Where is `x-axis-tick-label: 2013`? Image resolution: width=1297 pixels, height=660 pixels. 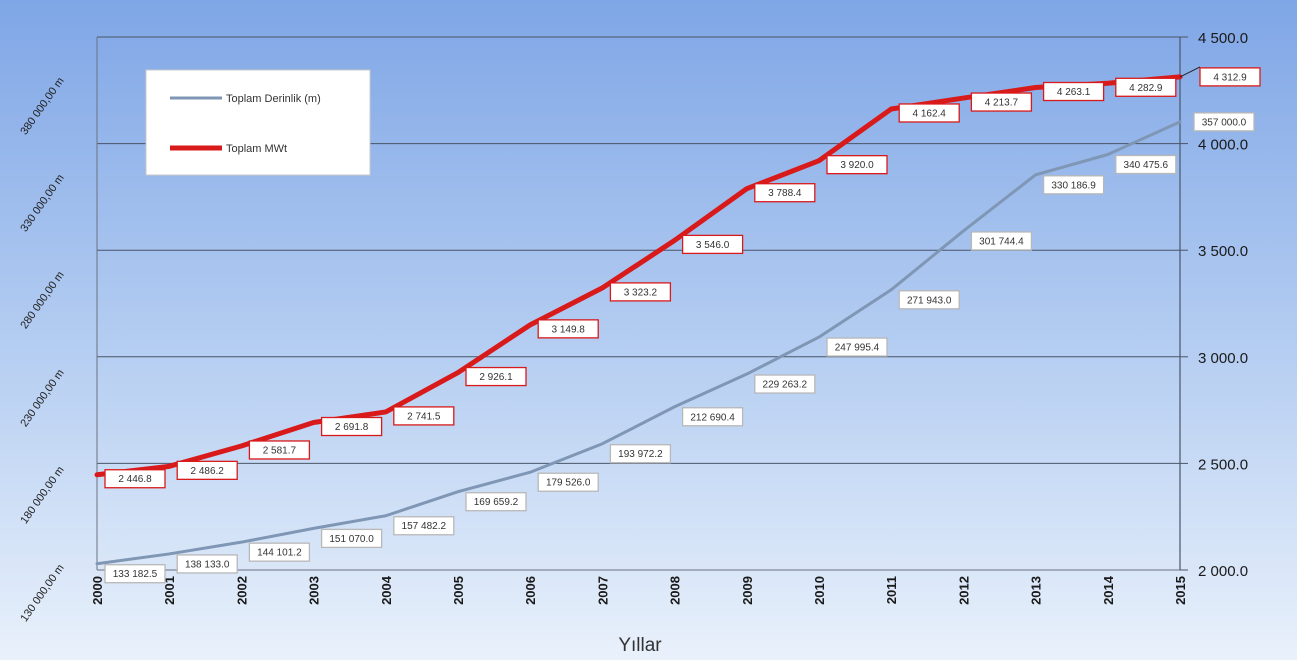
x-axis-tick-label: 2013 is located at coordinates (1036, 590).